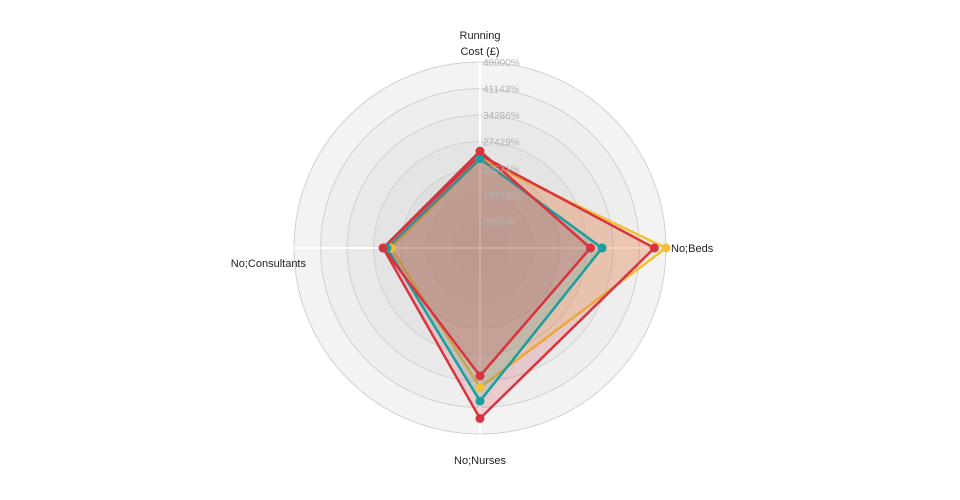 This screenshot has width=960, height=500. What do you see at coordinates (501, 63) in the screenshot?
I see `tick-label: 48000%` at bounding box center [501, 63].